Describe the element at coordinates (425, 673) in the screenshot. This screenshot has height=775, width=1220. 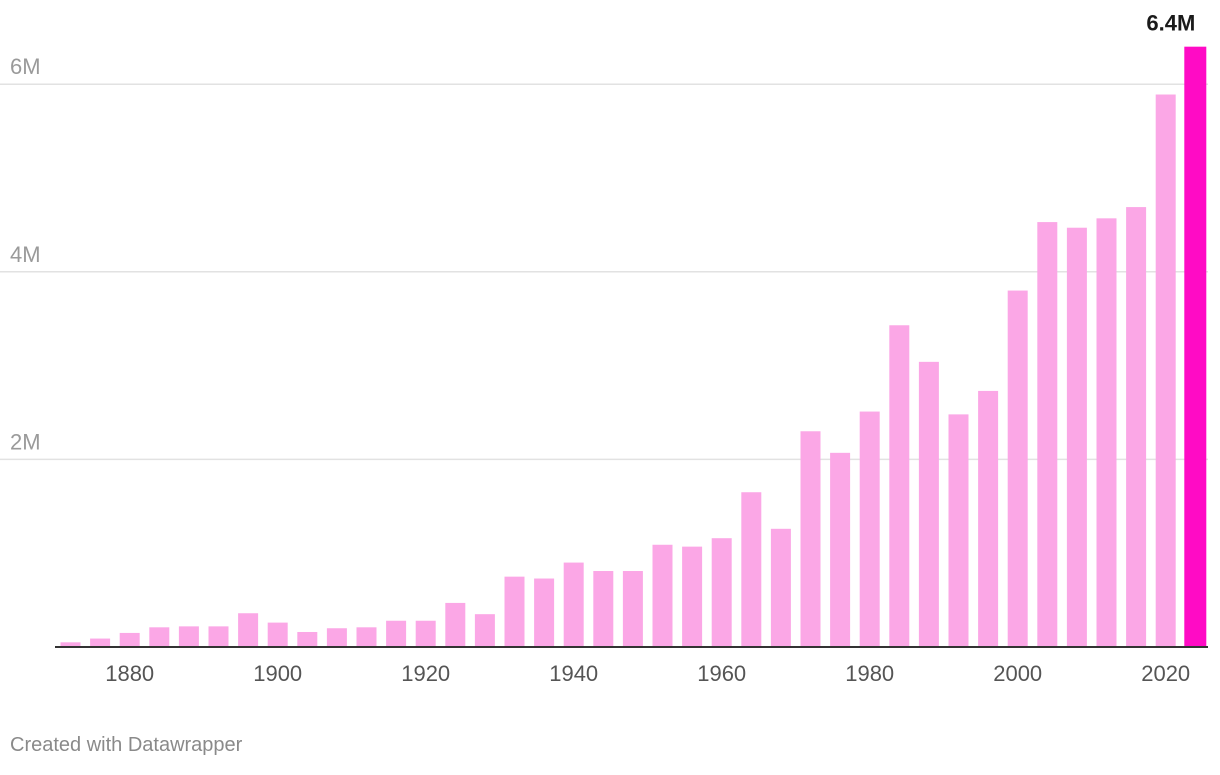
I see `x-tick-label: 1920` at that location.